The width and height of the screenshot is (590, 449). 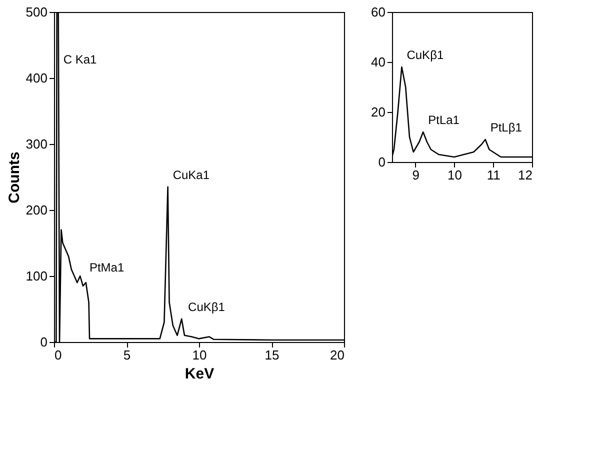 What do you see at coordinates (80, 59) in the screenshot?
I see `annotation: C Ka1` at bounding box center [80, 59].